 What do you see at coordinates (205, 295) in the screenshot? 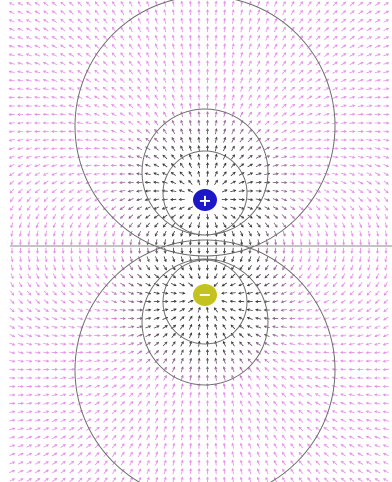
I see `negative-charge: −` at bounding box center [205, 295].